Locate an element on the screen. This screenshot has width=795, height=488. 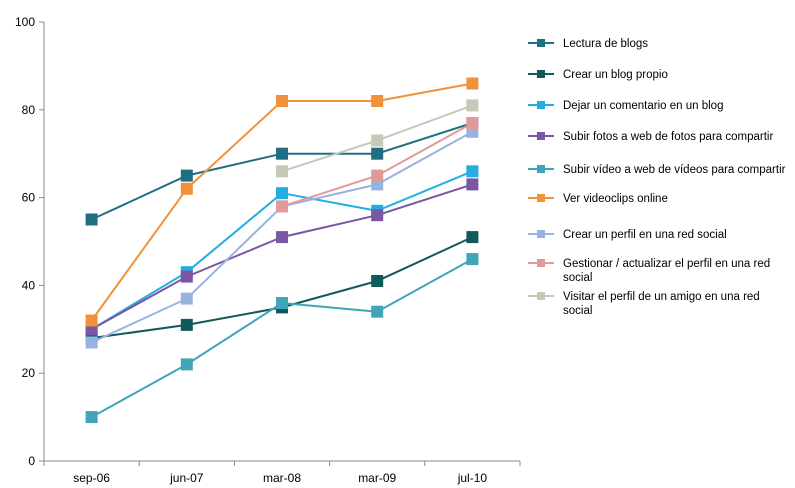
x-tick-label: jun-07 is located at coordinates (186, 478).